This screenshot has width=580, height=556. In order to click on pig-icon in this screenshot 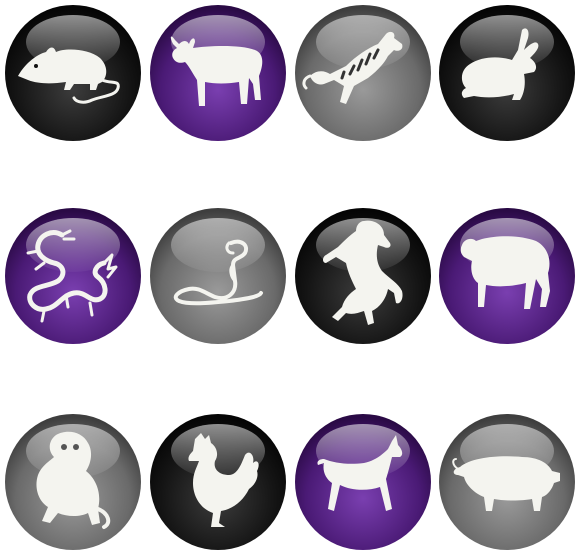, I will do `click(506, 483)`.